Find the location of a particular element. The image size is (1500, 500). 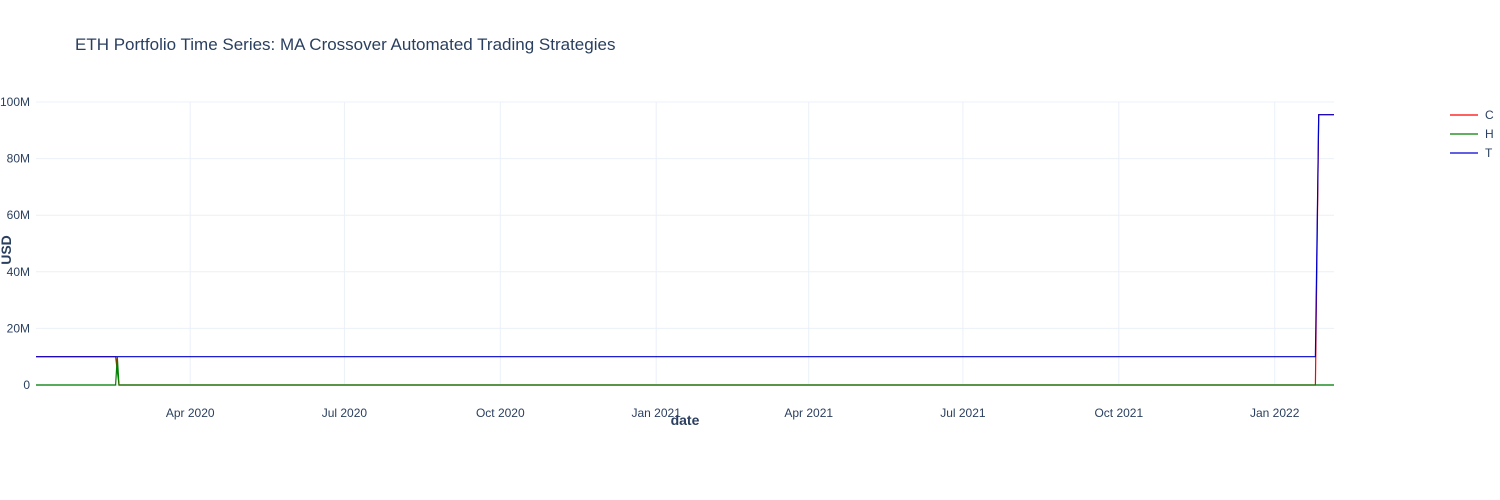

y-tick-label: 80M is located at coordinates (18, 159).